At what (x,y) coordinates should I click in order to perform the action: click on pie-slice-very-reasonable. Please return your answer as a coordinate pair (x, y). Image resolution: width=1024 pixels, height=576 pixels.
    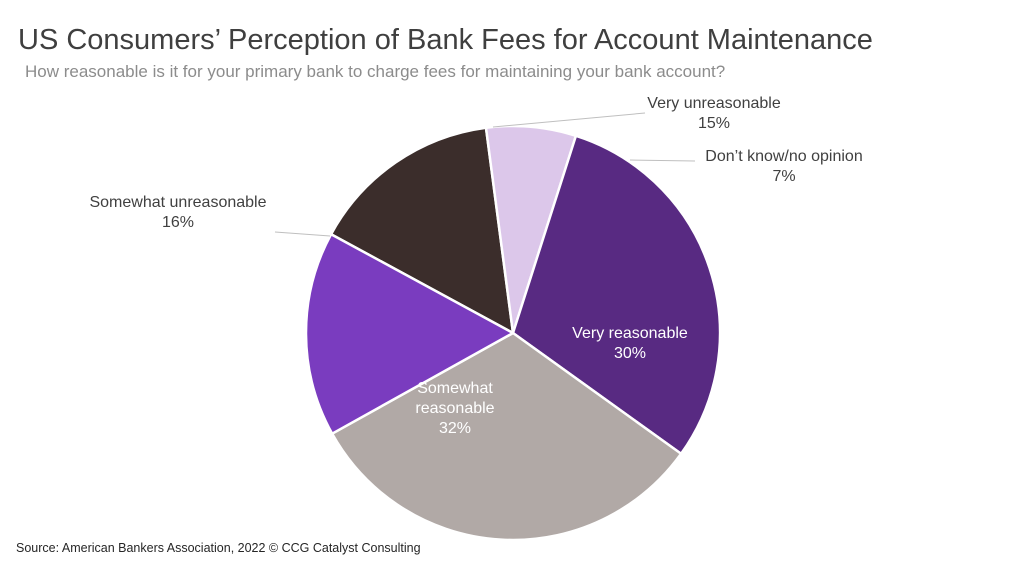
    Looking at the image, I should click on (616, 295).